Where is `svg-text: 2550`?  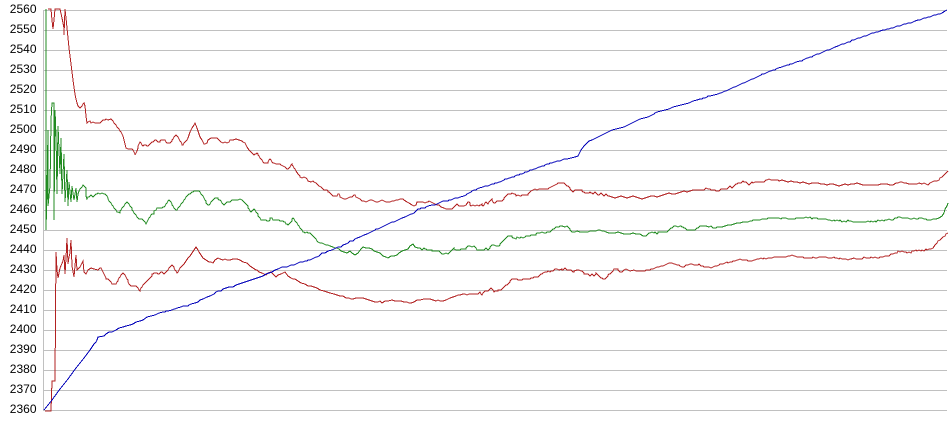 svg-text: 2550 is located at coordinates (23, 29).